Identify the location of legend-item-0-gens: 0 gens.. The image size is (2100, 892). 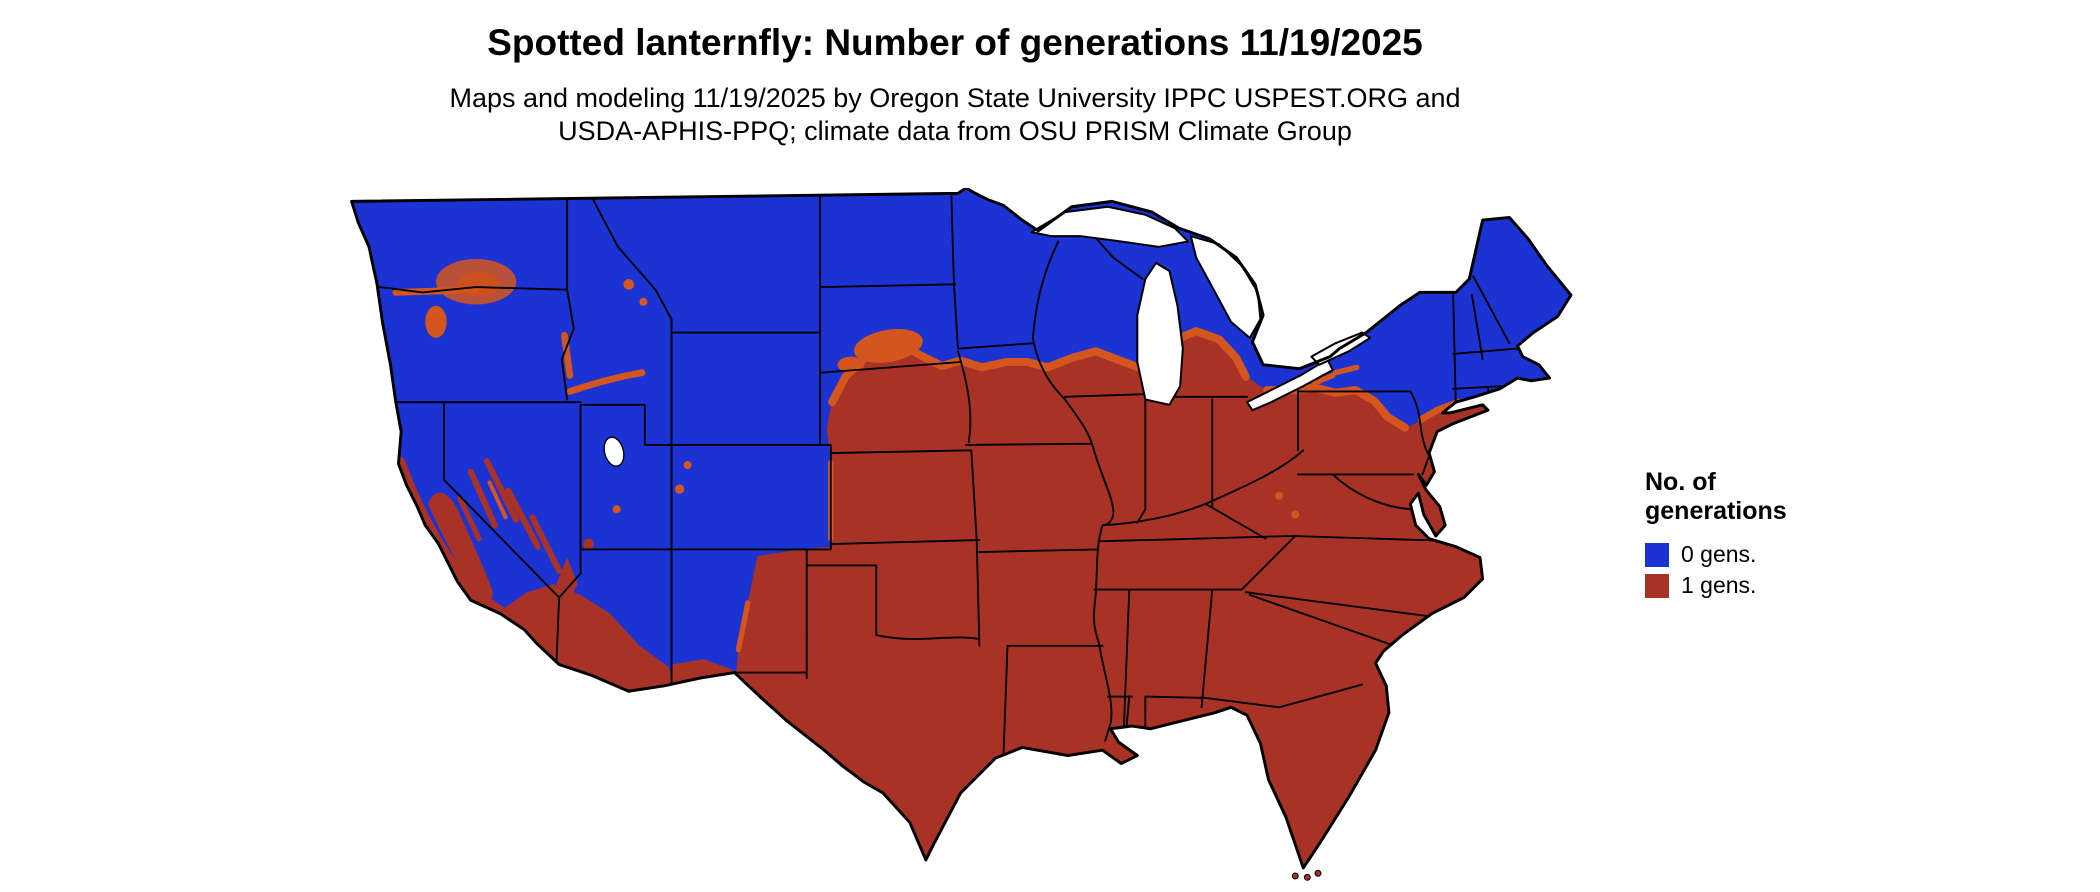
(1716, 554).